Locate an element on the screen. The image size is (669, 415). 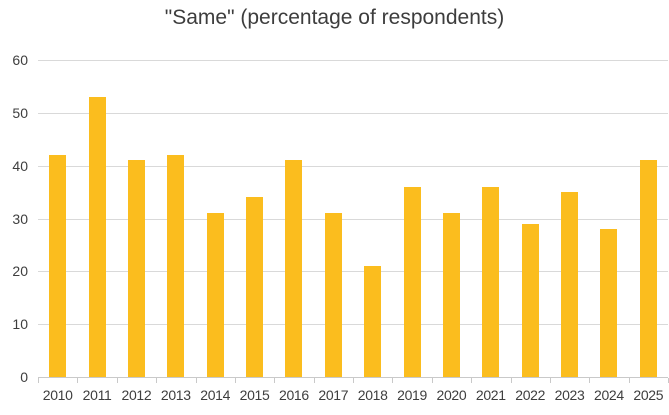
bar-cell-2017 is located at coordinates (333, 218).